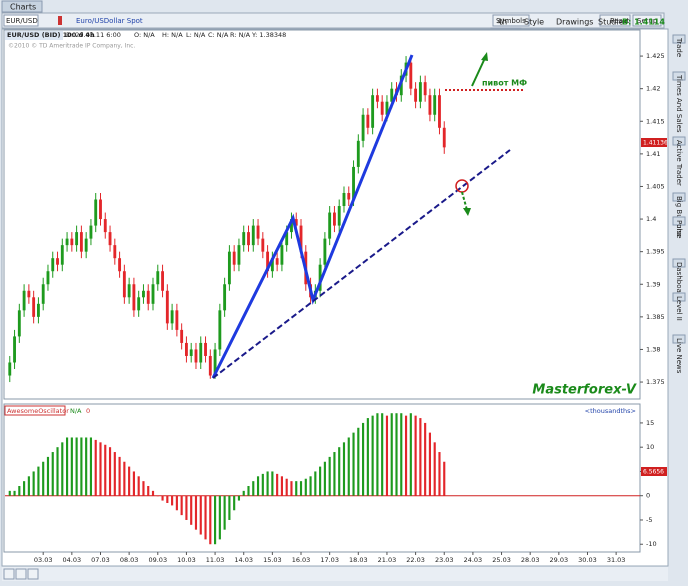  What do you see at coordinates (679, 163) in the screenshot?
I see `sidebar-label: Active Trader` at bounding box center [679, 163].